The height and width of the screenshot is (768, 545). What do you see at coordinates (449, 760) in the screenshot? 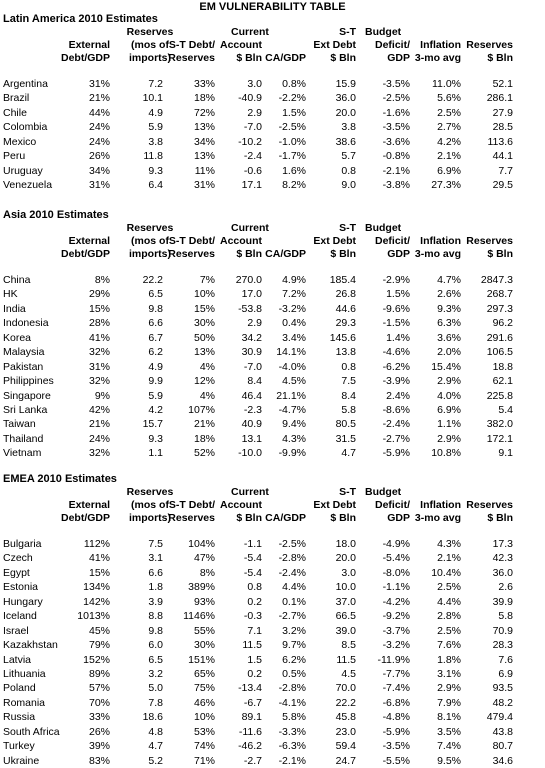
I see `inflation-3mo-cell: 9.5%` at bounding box center [449, 760].